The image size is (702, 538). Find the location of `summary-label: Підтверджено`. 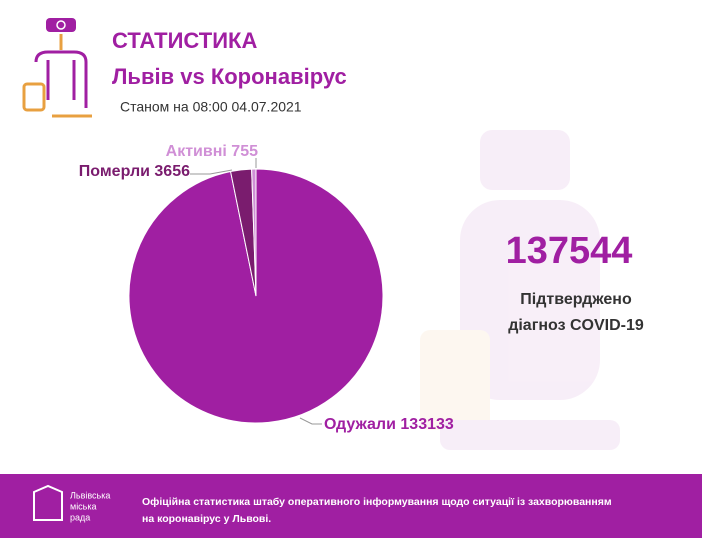

summary-label: Підтверджено is located at coordinates (576, 299).